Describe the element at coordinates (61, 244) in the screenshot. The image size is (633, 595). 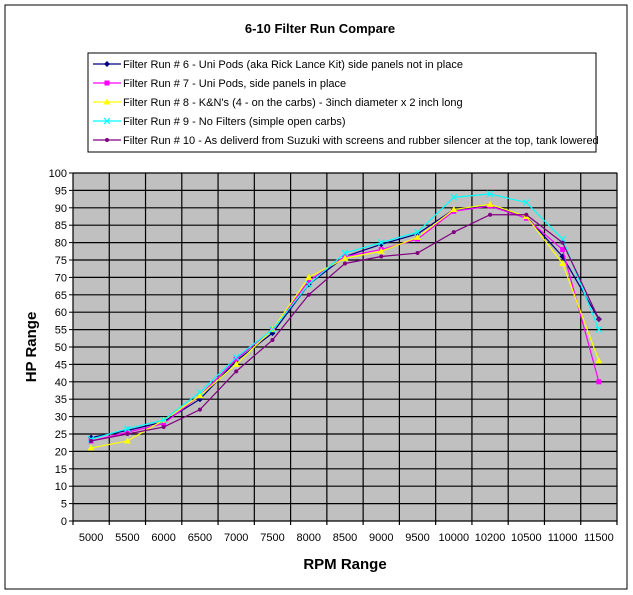
I see `y-tick-label: 80` at that location.